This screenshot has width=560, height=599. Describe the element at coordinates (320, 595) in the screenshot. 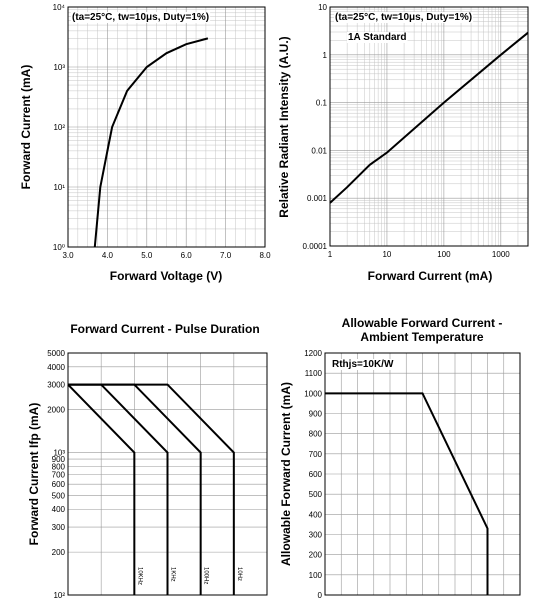

I see `y-tick-label: 0` at that location.